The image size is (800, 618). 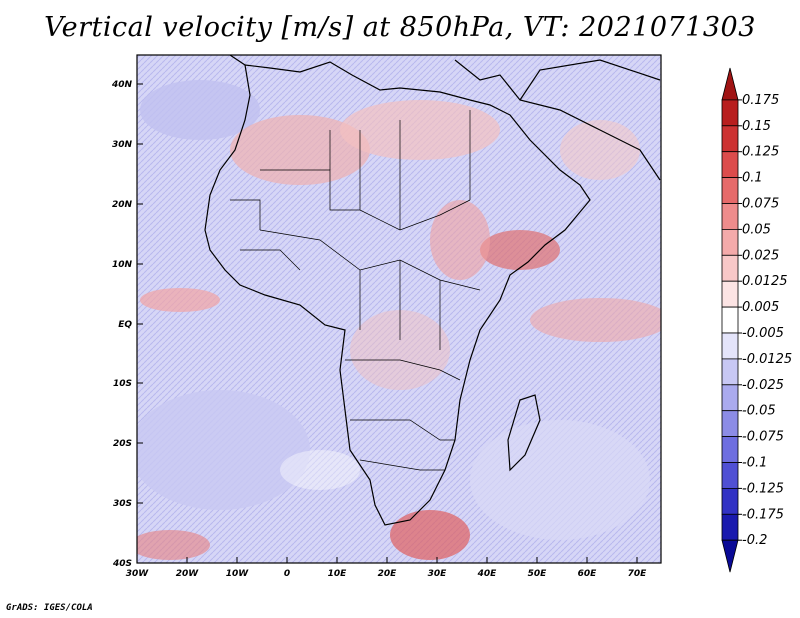 What do you see at coordinates (487, 574) in the screenshot?
I see `lon-tick-label: 40E` at bounding box center [487, 574].